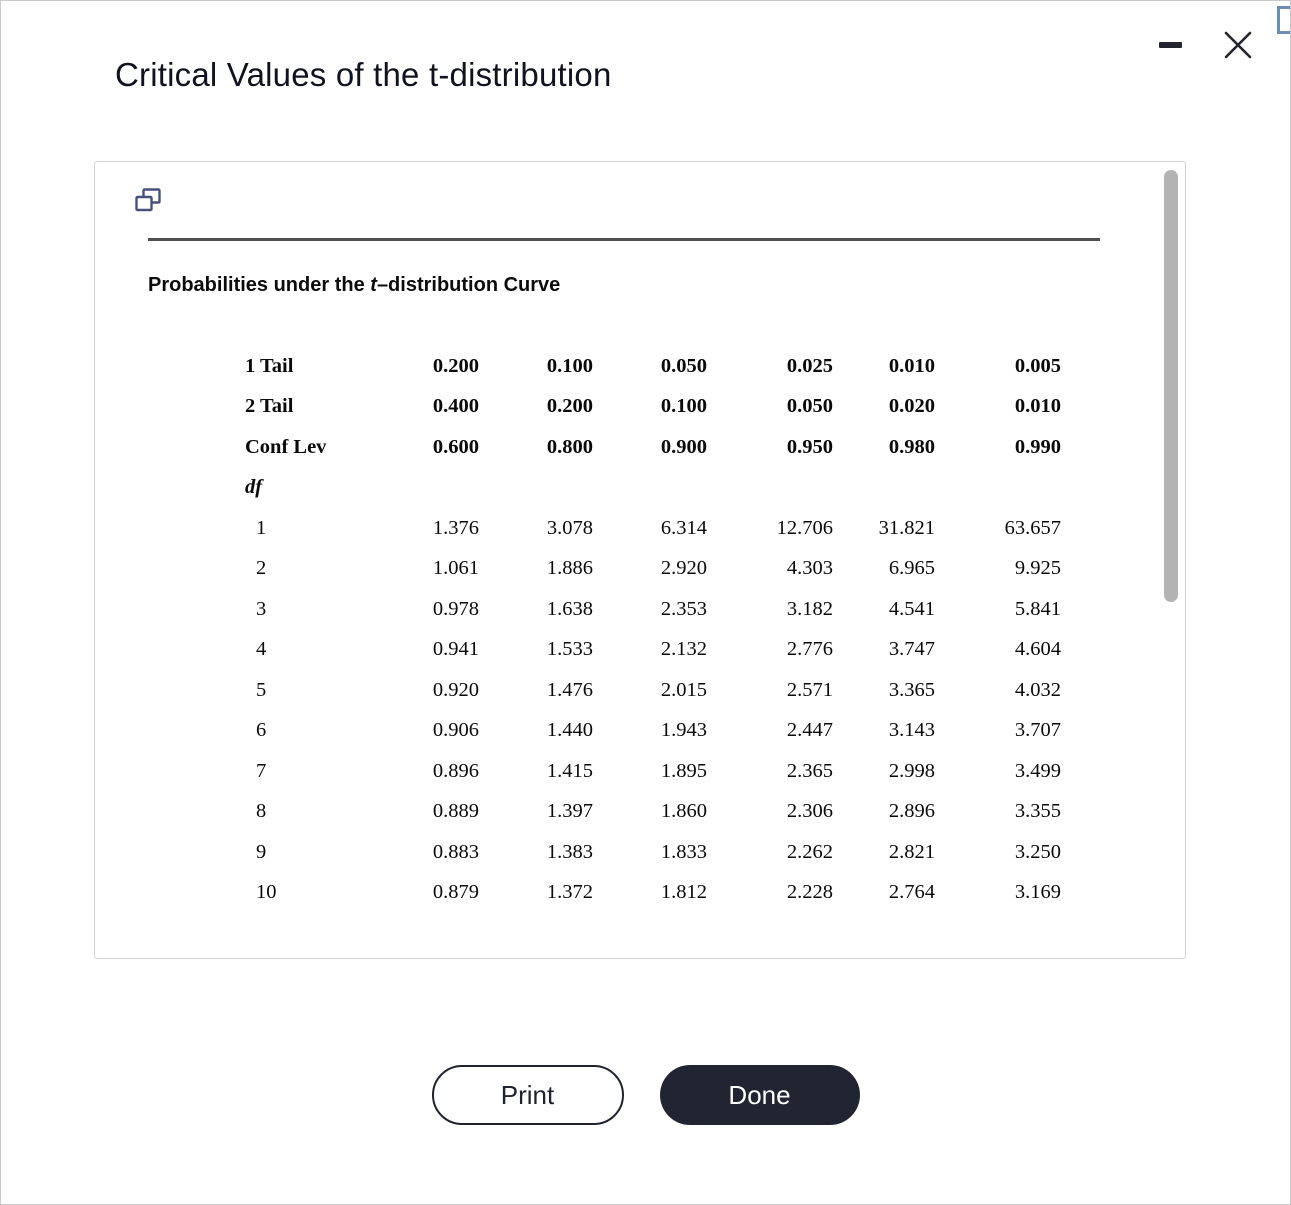 Image resolution: width=1291 pixels, height=1205 pixels. What do you see at coordinates (683, 851) in the screenshot?
I see `cell-value: 1.833` at bounding box center [683, 851].